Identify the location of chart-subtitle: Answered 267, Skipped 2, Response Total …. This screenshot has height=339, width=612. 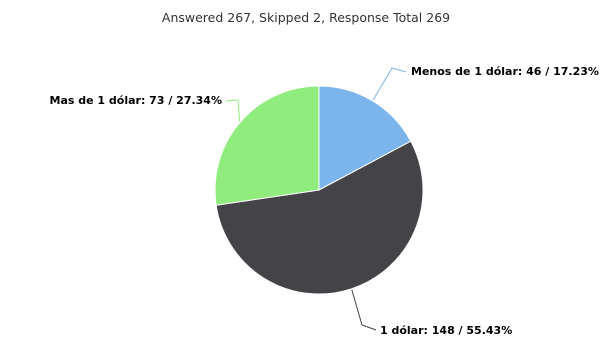
(306, 17).